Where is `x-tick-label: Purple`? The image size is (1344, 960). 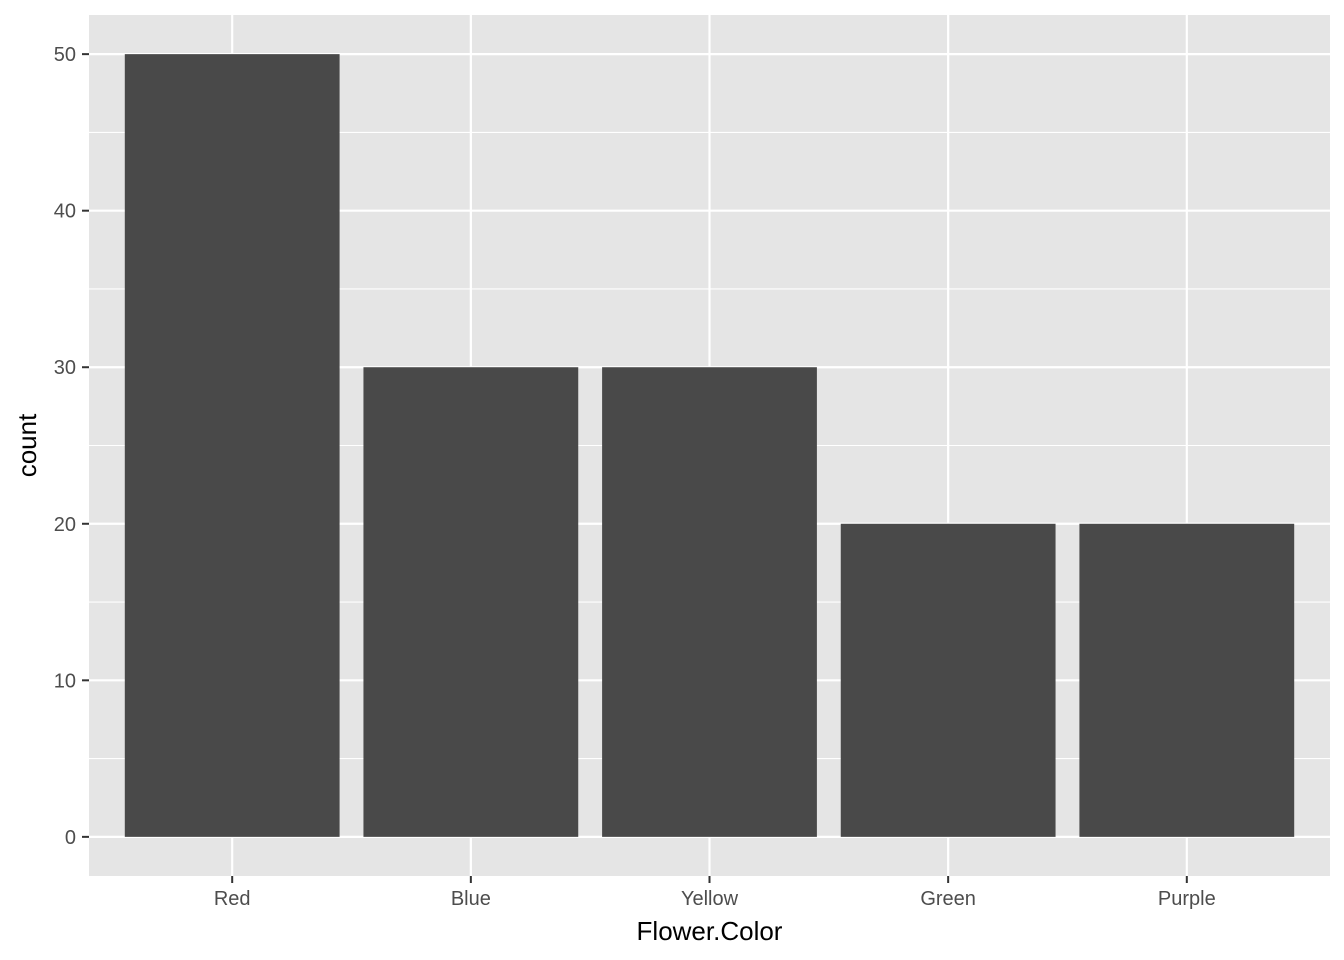 x-tick-label: Purple is located at coordinates (1187, 899).